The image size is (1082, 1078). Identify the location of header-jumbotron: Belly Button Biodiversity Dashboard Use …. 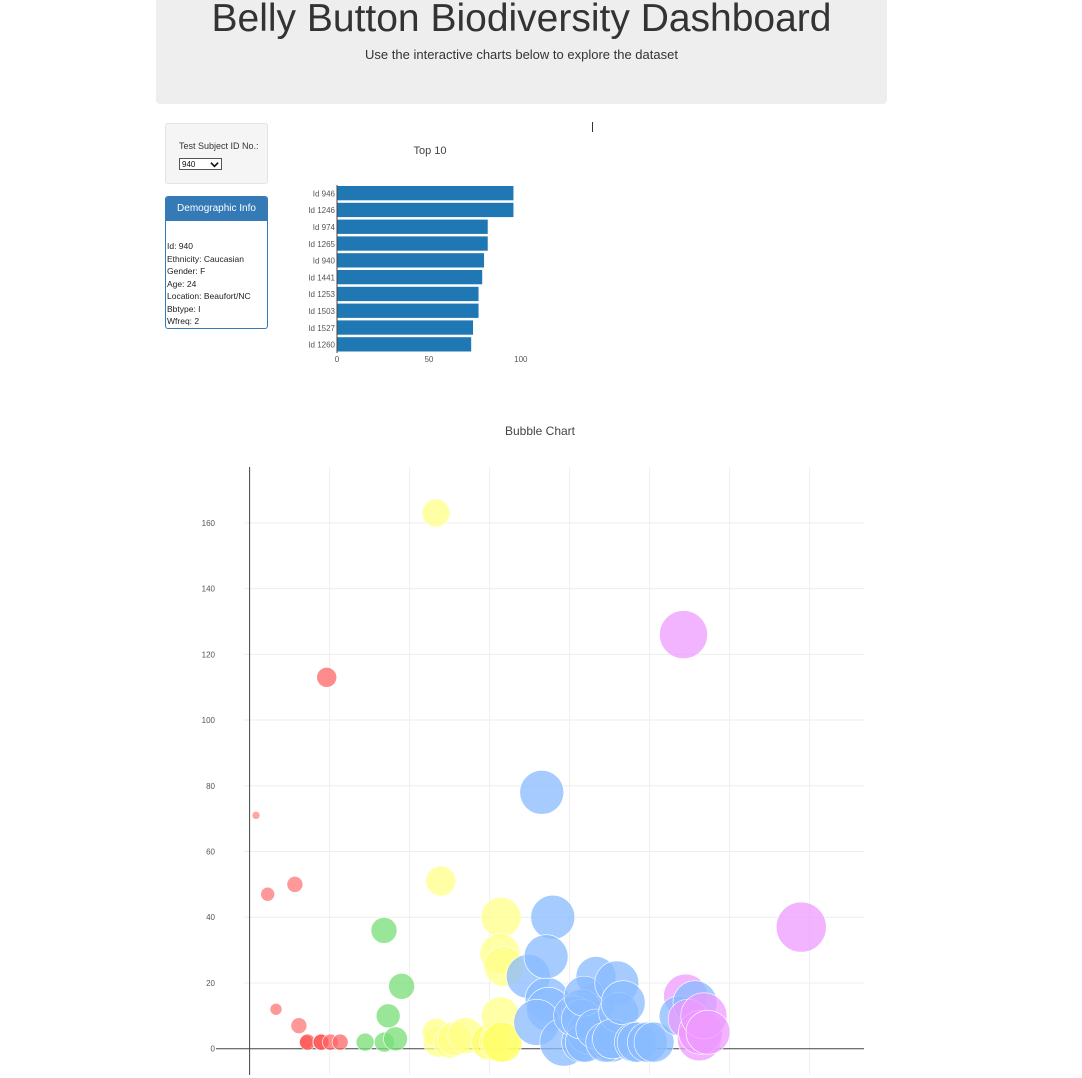
(521, 52).